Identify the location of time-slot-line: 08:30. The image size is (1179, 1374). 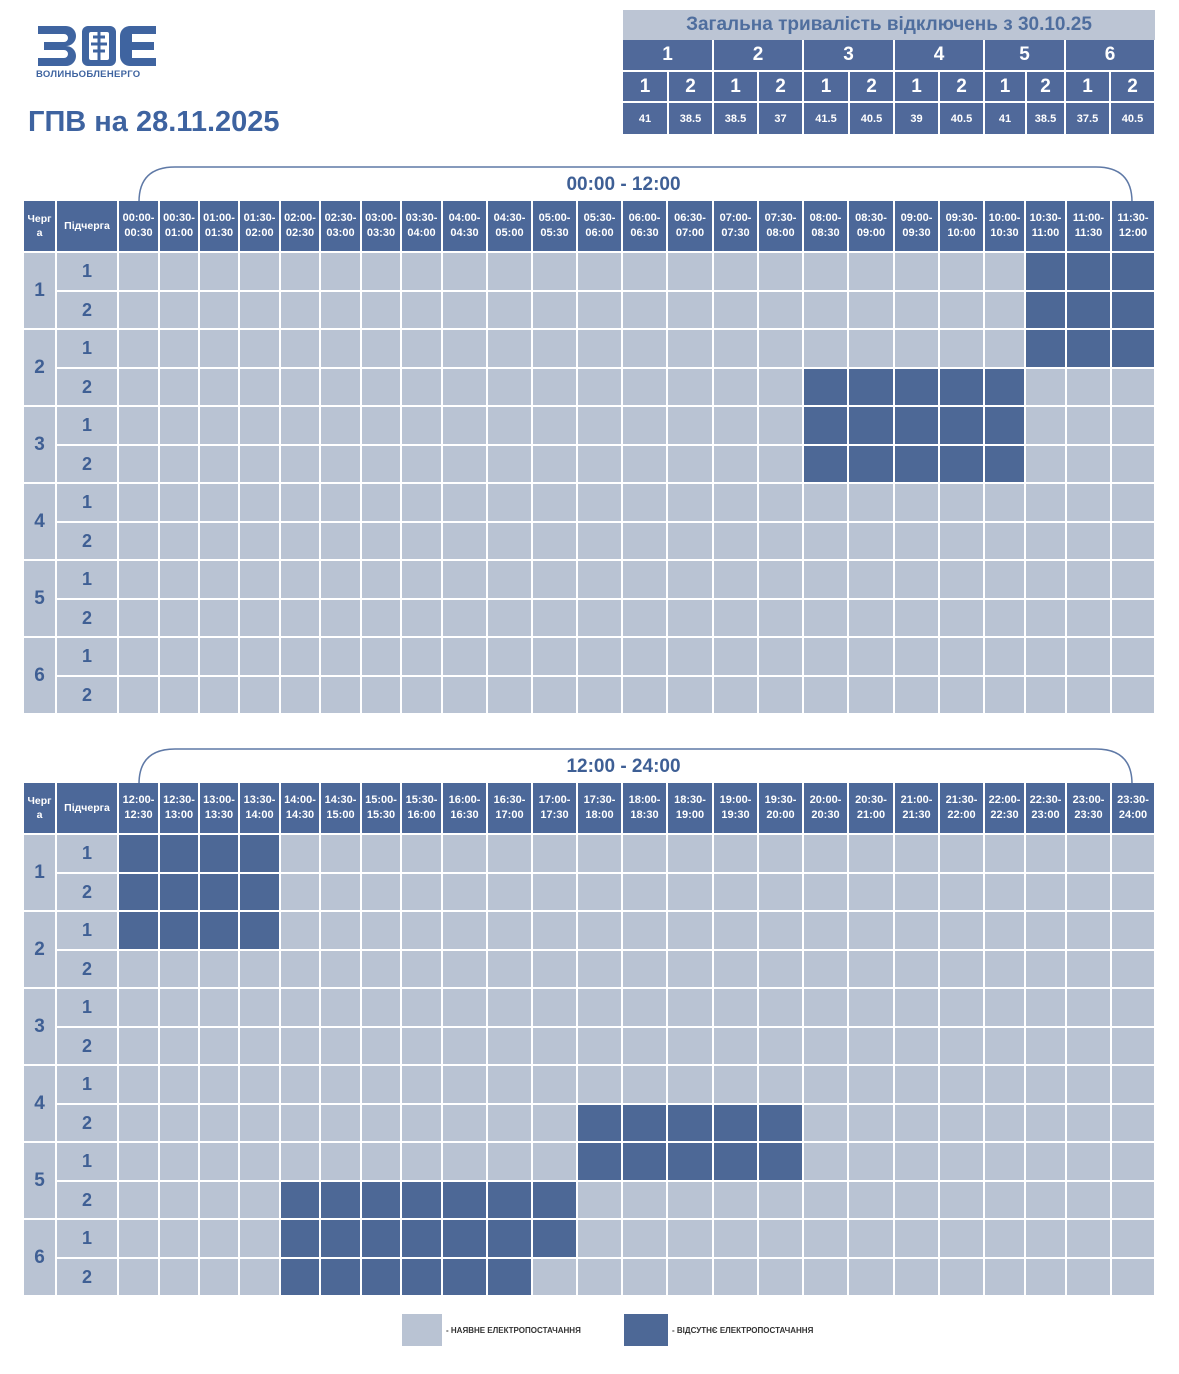
(825, 233).